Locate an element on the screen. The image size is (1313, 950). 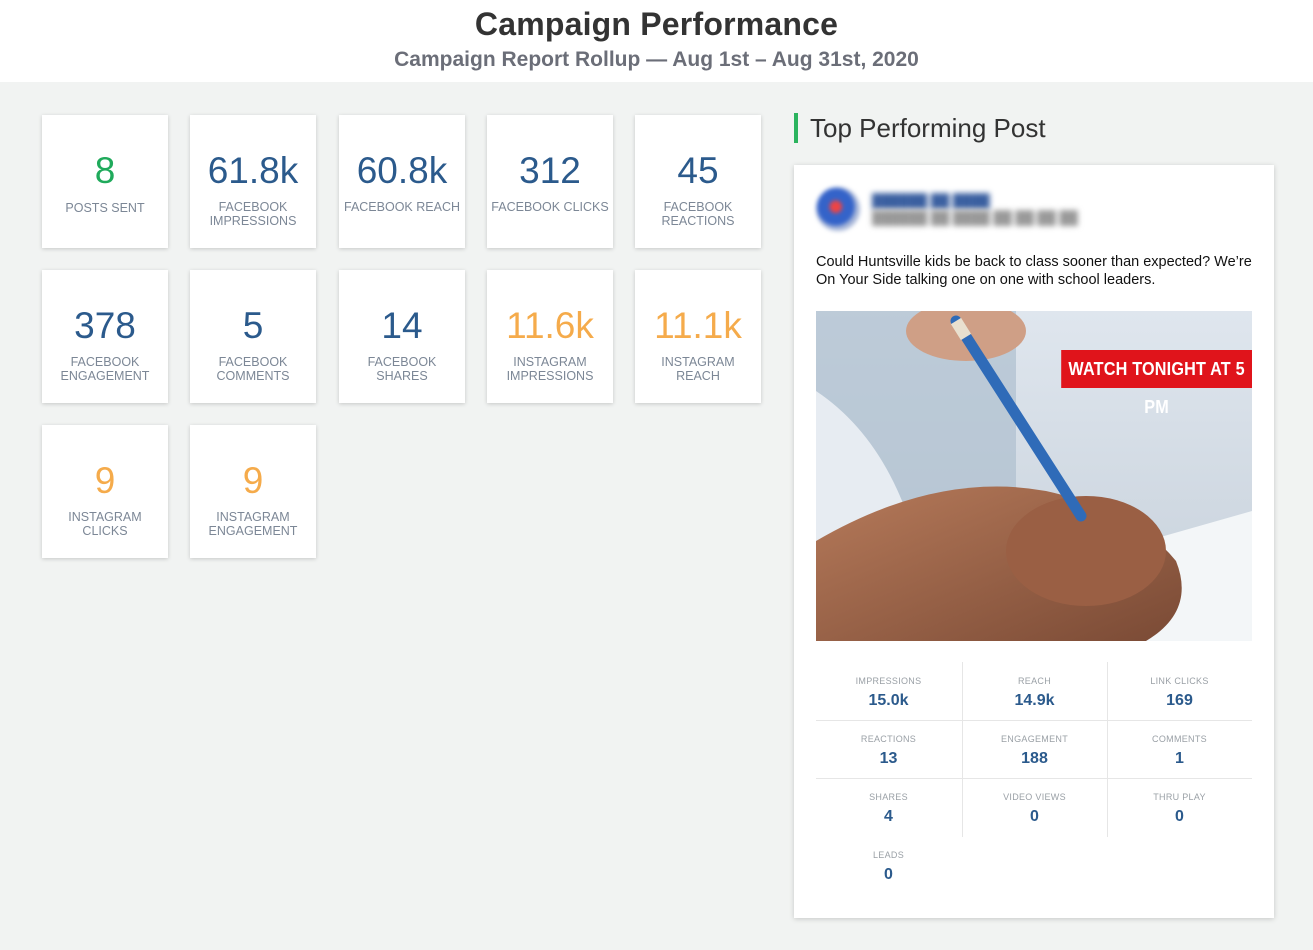
post-date-blurred: ██████ ██ ████ ██ ██:██ ██ is located at coordinates (975, 217).